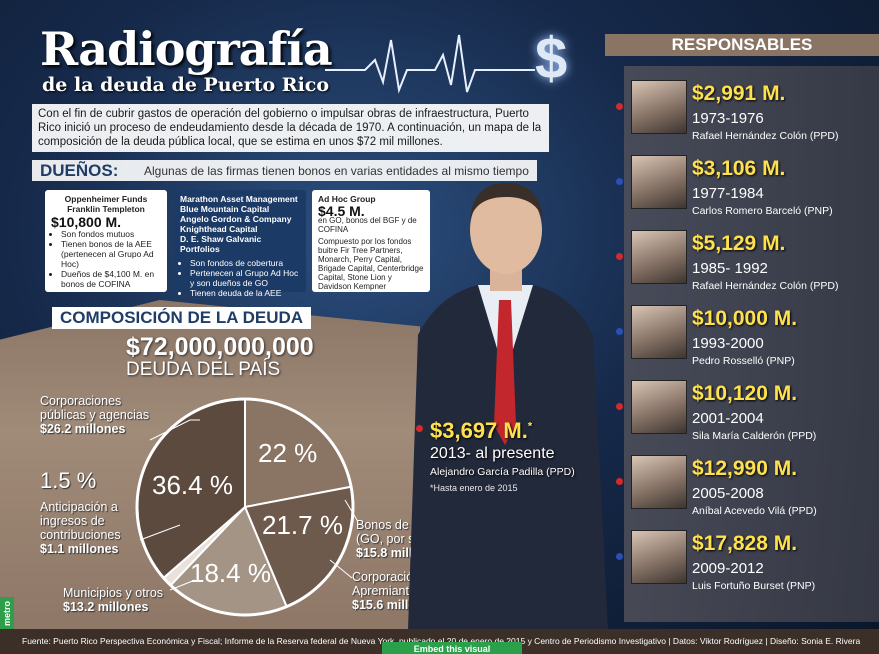 This screenshot has width=879, height=654. What do you see at coordinates (288, 453) in the screenshot?
I see `slice-label-22: 22 %` at bounding box center [288, 453].